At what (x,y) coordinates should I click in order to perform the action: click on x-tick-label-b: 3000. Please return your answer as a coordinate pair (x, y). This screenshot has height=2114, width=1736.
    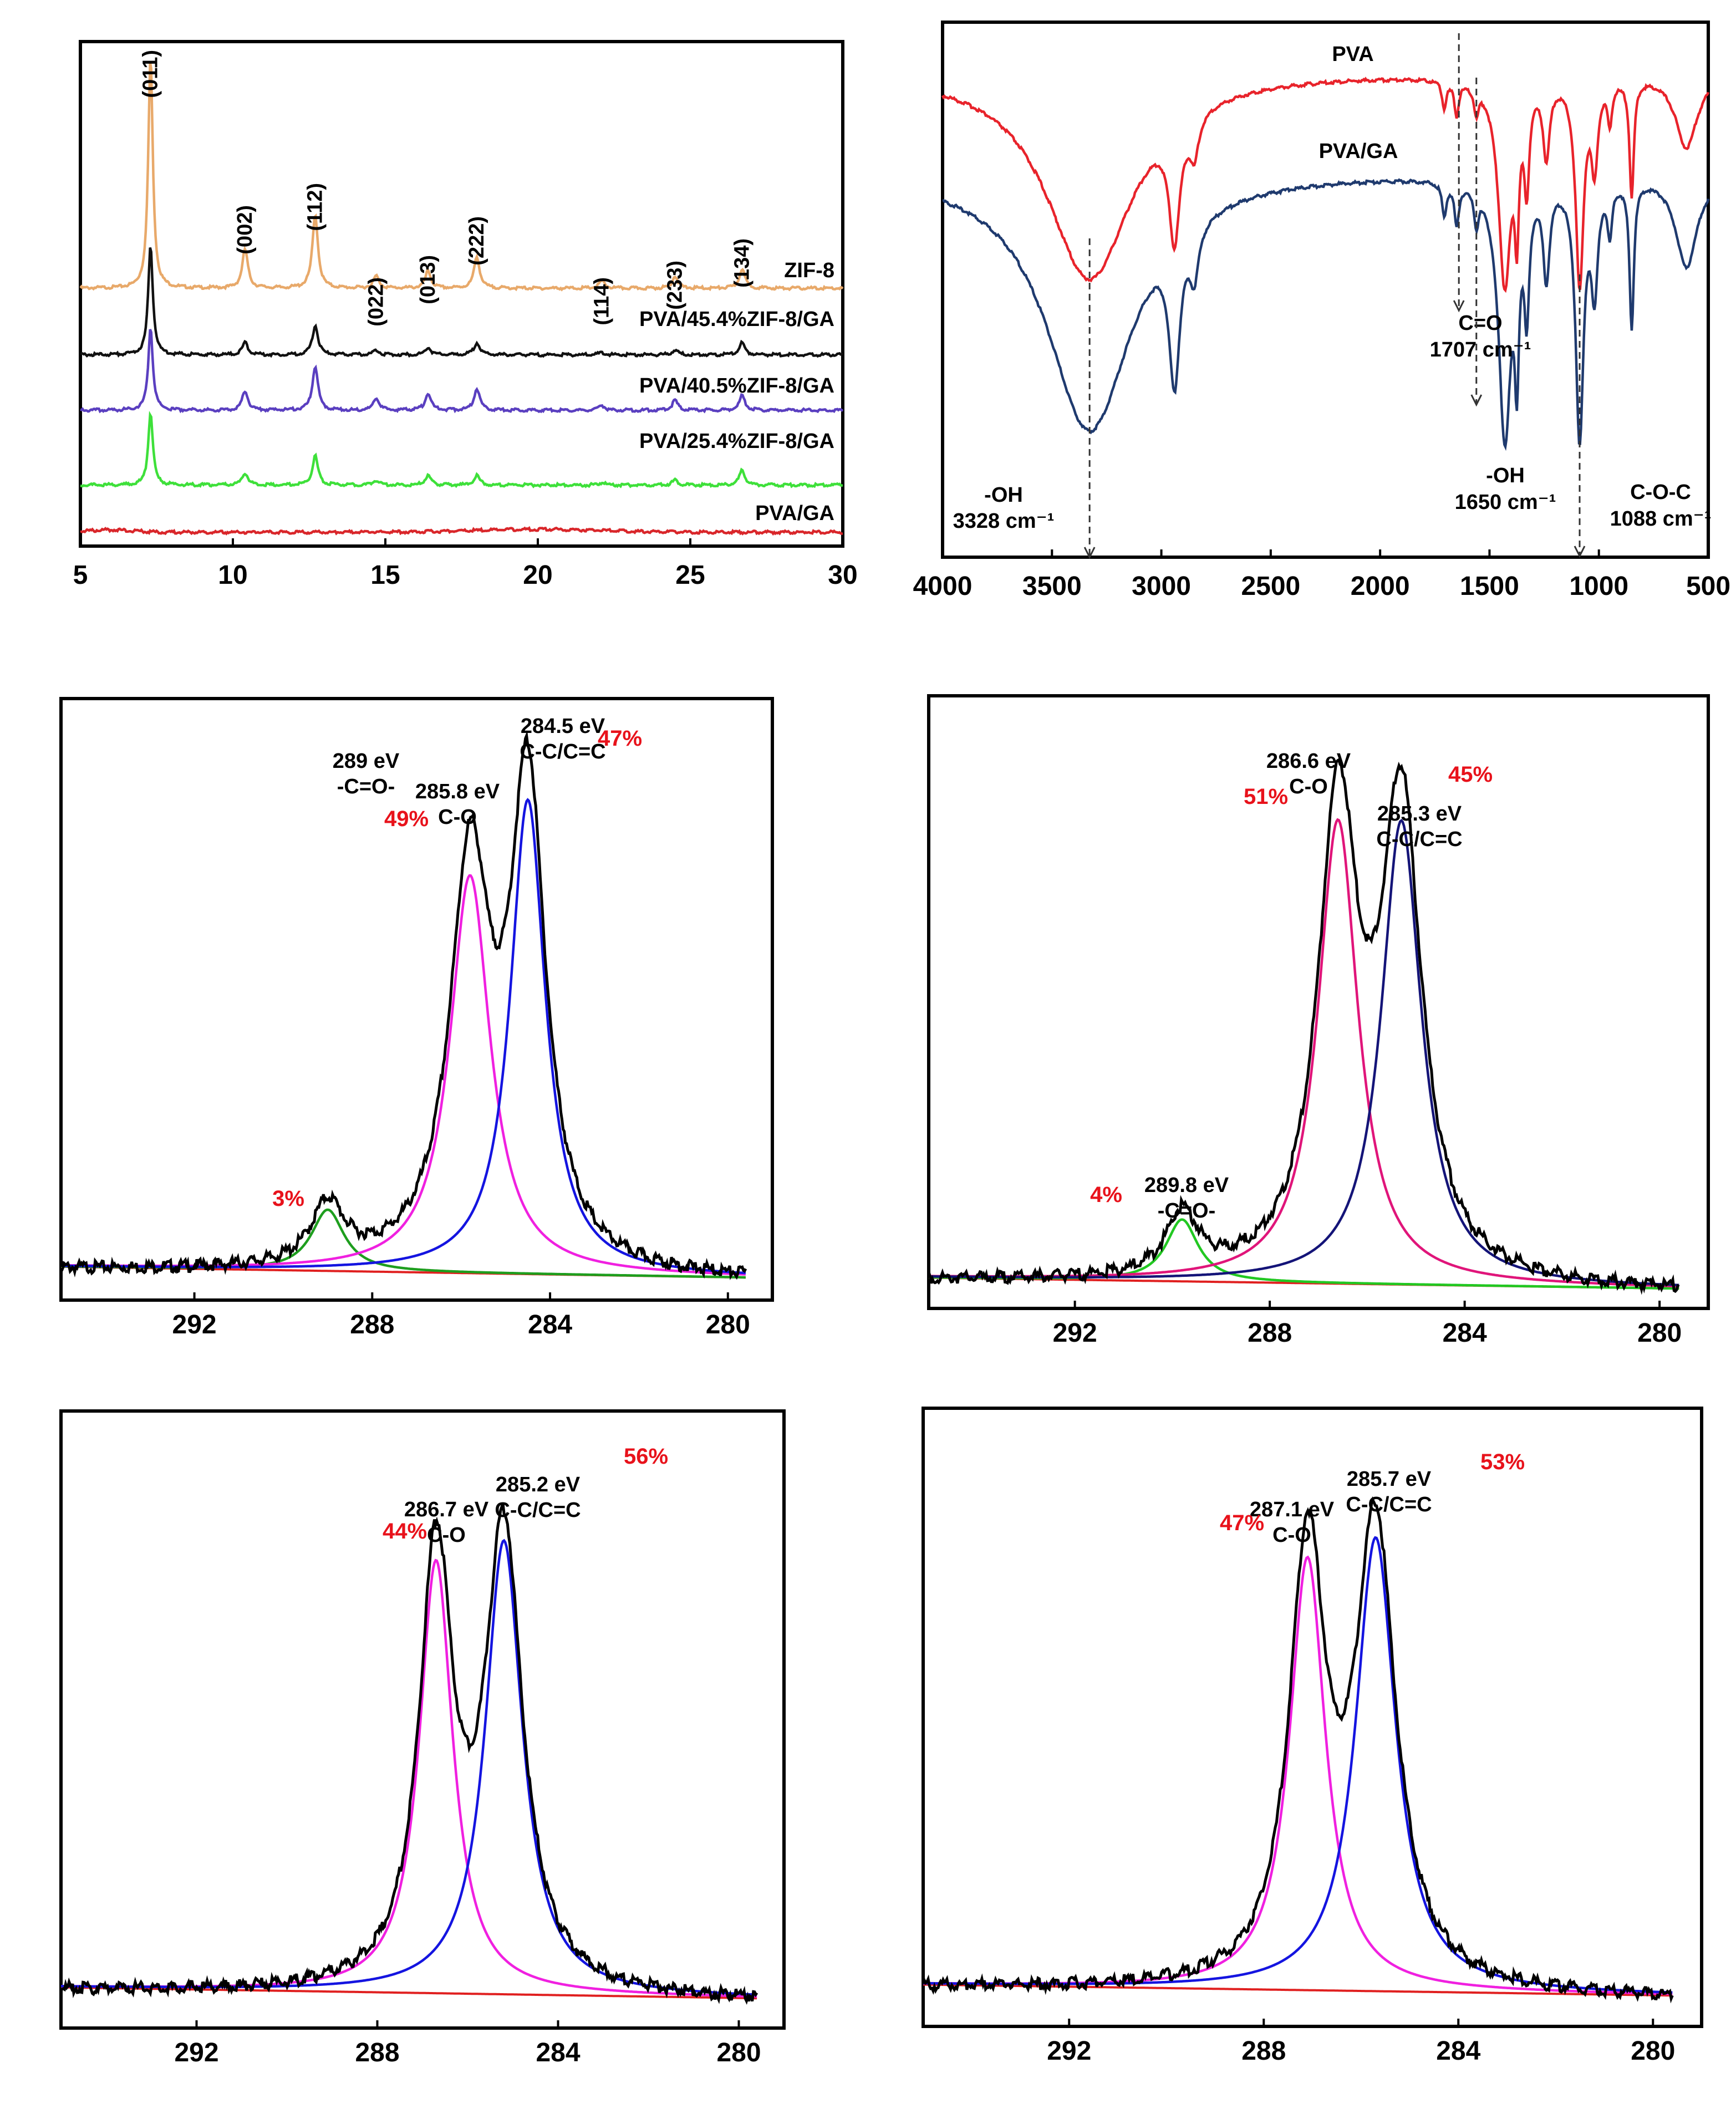
    Looking at the image, I should click on (1161, 586).